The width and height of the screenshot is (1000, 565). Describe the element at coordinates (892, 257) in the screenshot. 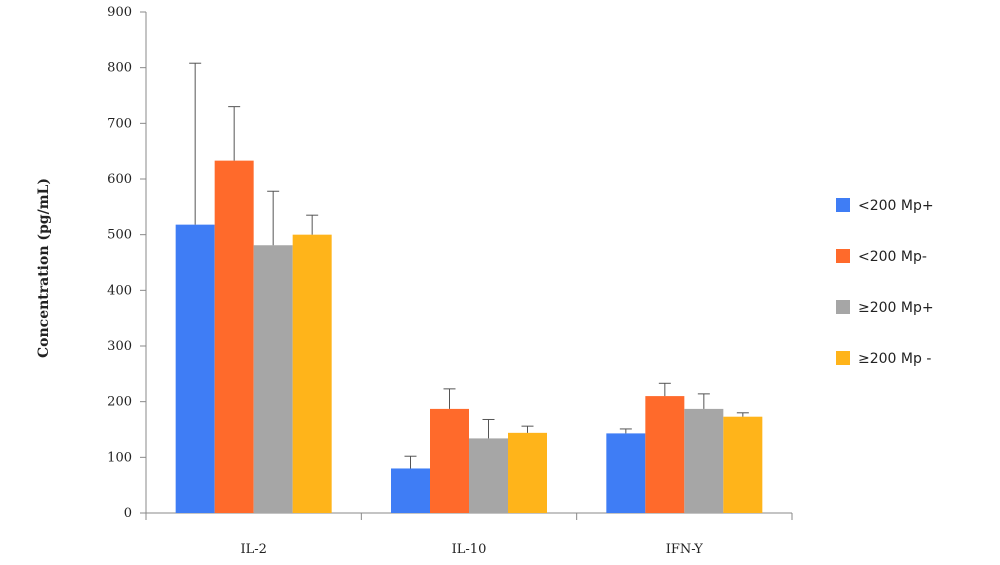

I see `legend-label: <200 Mp-` at that location.